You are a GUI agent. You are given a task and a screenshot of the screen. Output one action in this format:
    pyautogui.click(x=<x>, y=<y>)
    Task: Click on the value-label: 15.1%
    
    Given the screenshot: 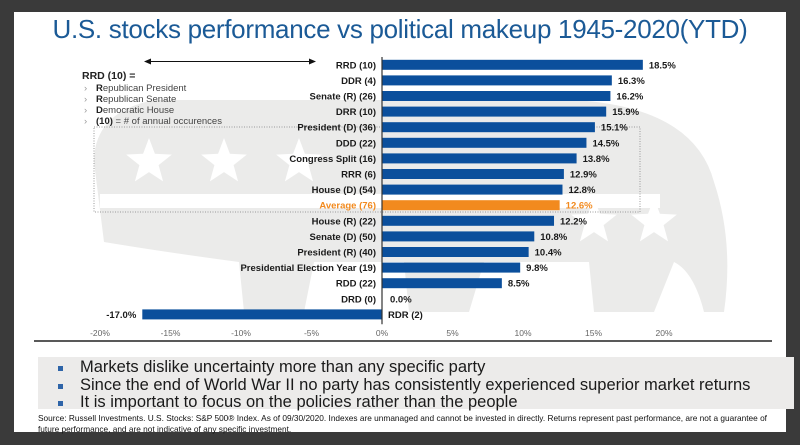 What is the action you would take?
    pyautogui.click(x=614, y=128)
    